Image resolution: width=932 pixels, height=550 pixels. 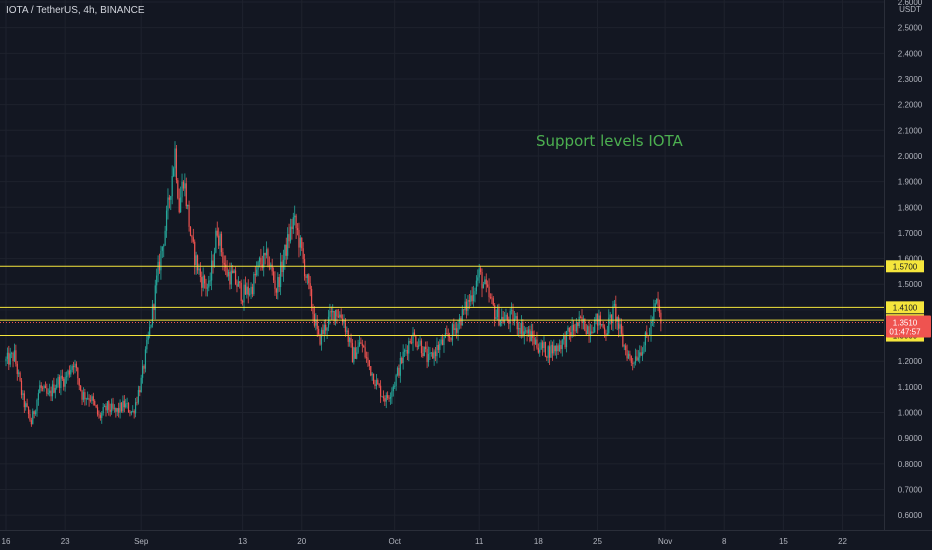 I want to click on y-tick-label: 2.3000, so click(x=910, y=79).